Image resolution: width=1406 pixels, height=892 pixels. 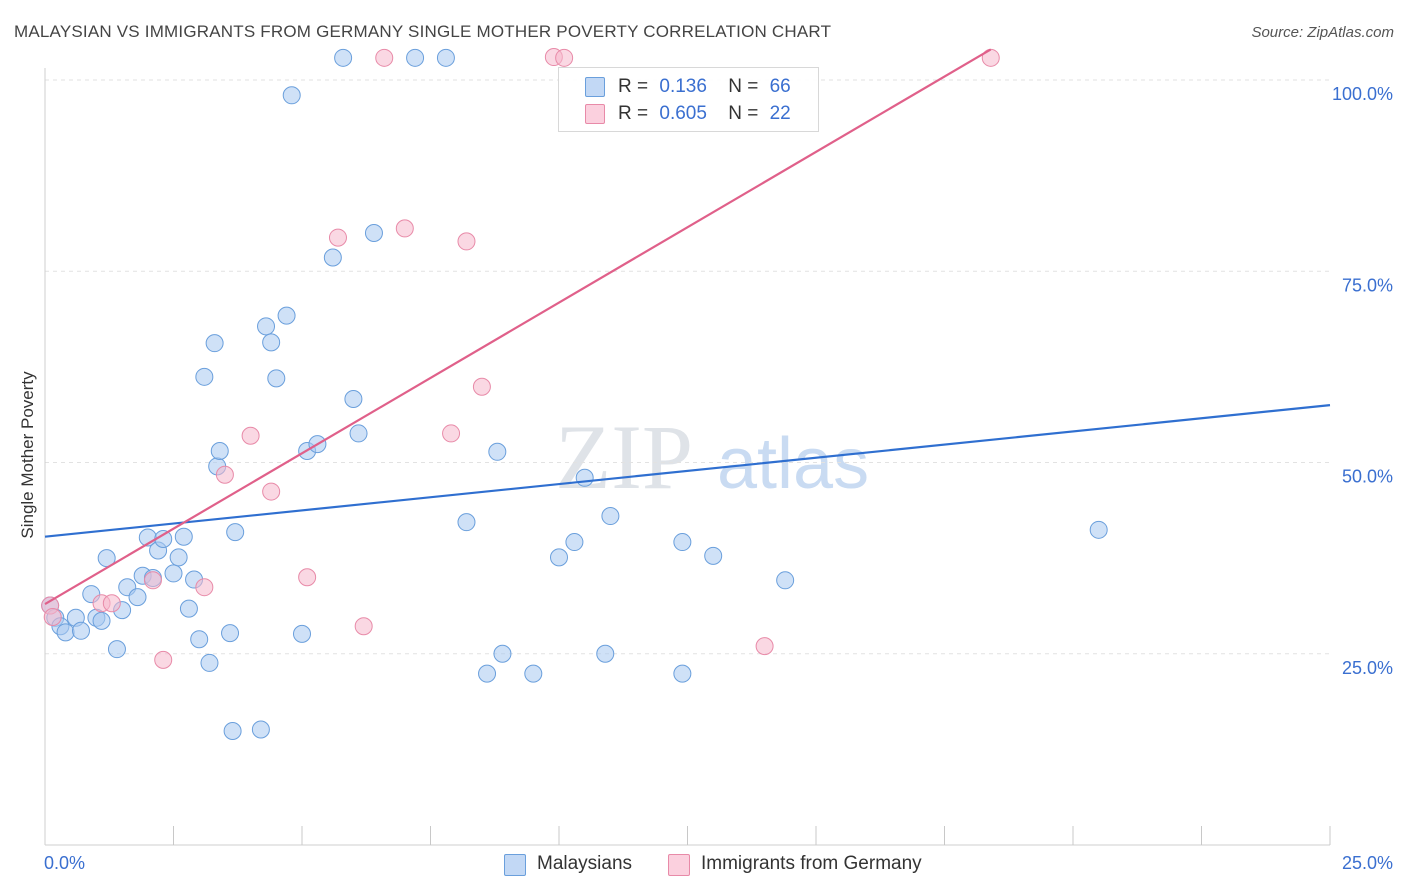 What do you see at coordinates (1322, 32) in the screenshot?
I see `source-label: Source: ZipAtlas.com` at bounding box center [1322, 32].